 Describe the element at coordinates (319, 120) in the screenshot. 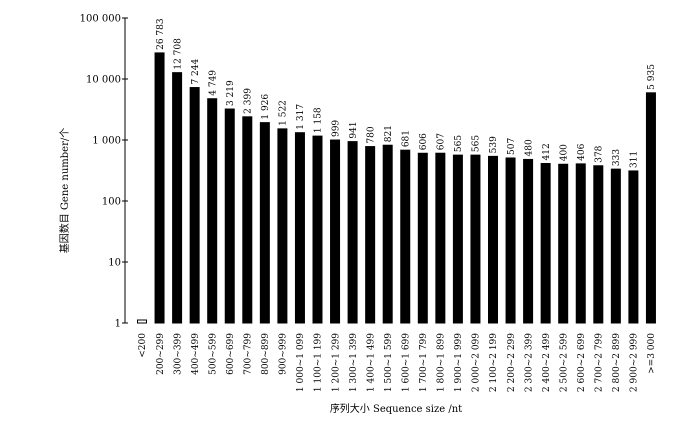

I see `data-label: 1 158` at that location.